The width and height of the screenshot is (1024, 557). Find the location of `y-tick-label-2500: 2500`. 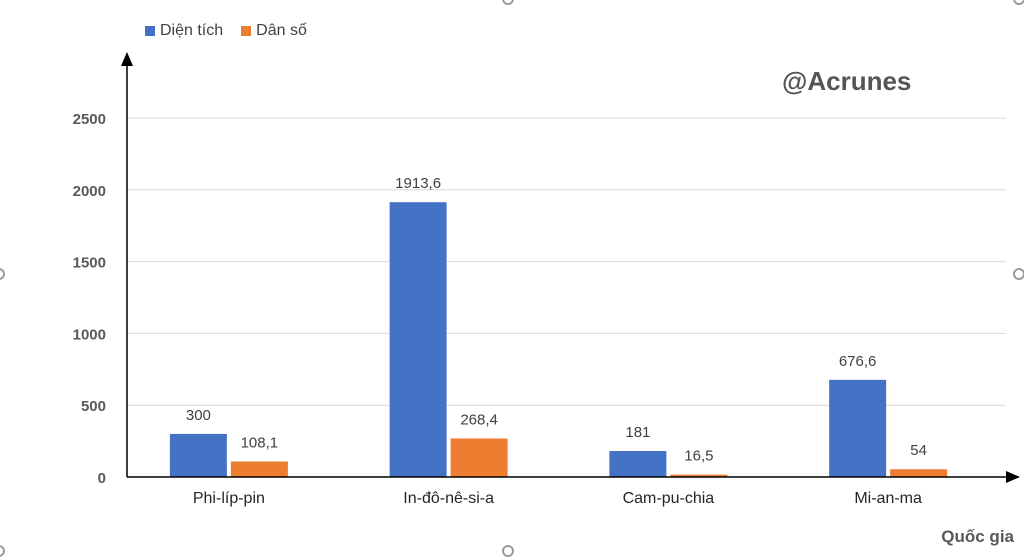

y-tick-label-2500: 2500 is located at coordinates (89, 119).